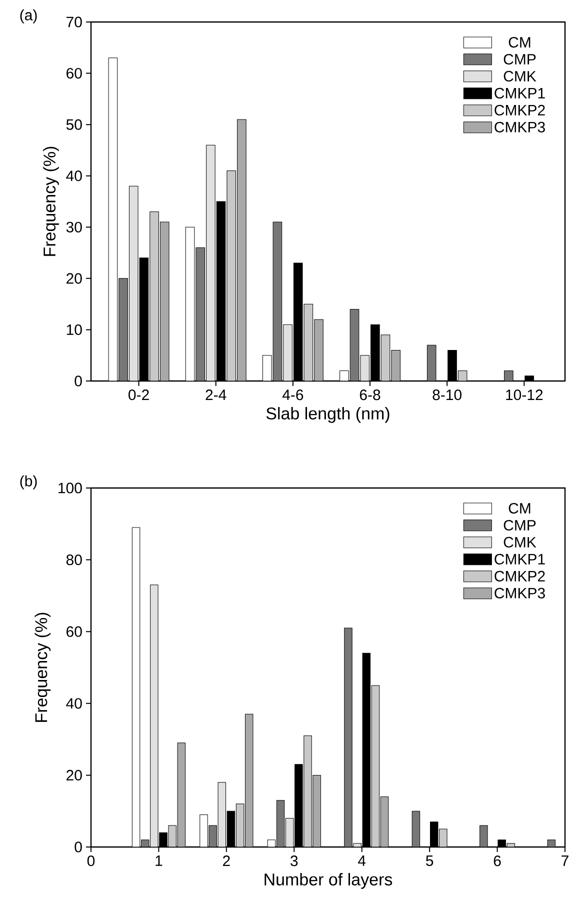 The image size is (579, 911). I want to click on x-axis-title: Number of layers, so click(328, 881).